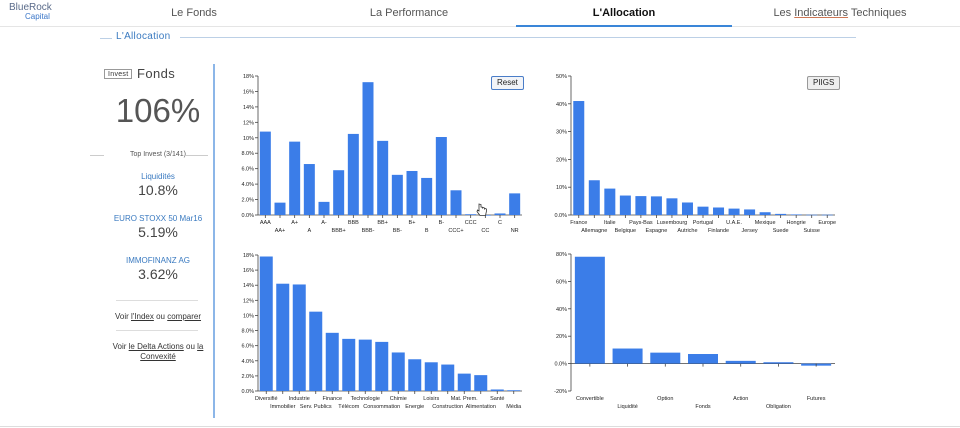 The width and height of the screenshot is (960, 428). What do you see at coordinates (397, 231) in the screenshot?
I see `x-tick-label: BB-` at bounding box center [397, 231].